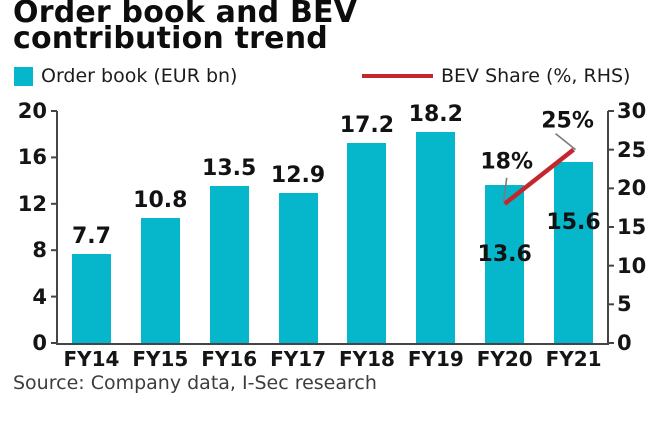  I want to click on x-axis-label-fy17: FY17, so click(298, 359).